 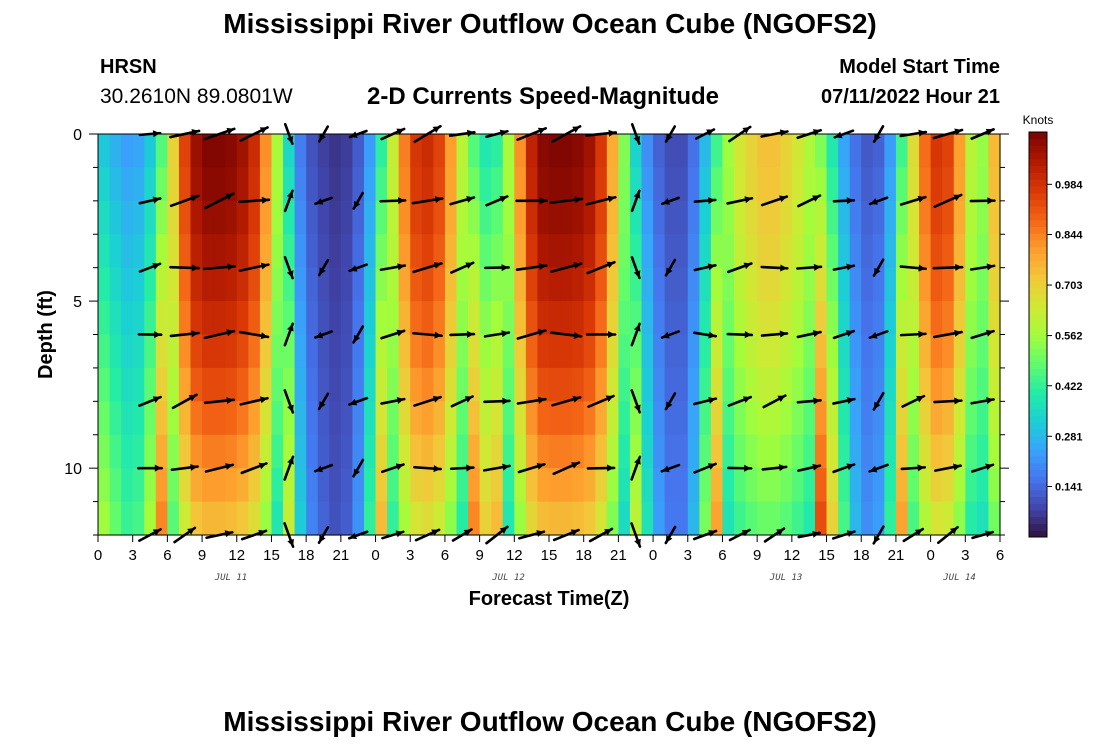 What do you see at coordinates (910, 97) in the screenshot?
I see `model-start-time: 07/11/2022 Hour 21` at bounding box center [910, 97].